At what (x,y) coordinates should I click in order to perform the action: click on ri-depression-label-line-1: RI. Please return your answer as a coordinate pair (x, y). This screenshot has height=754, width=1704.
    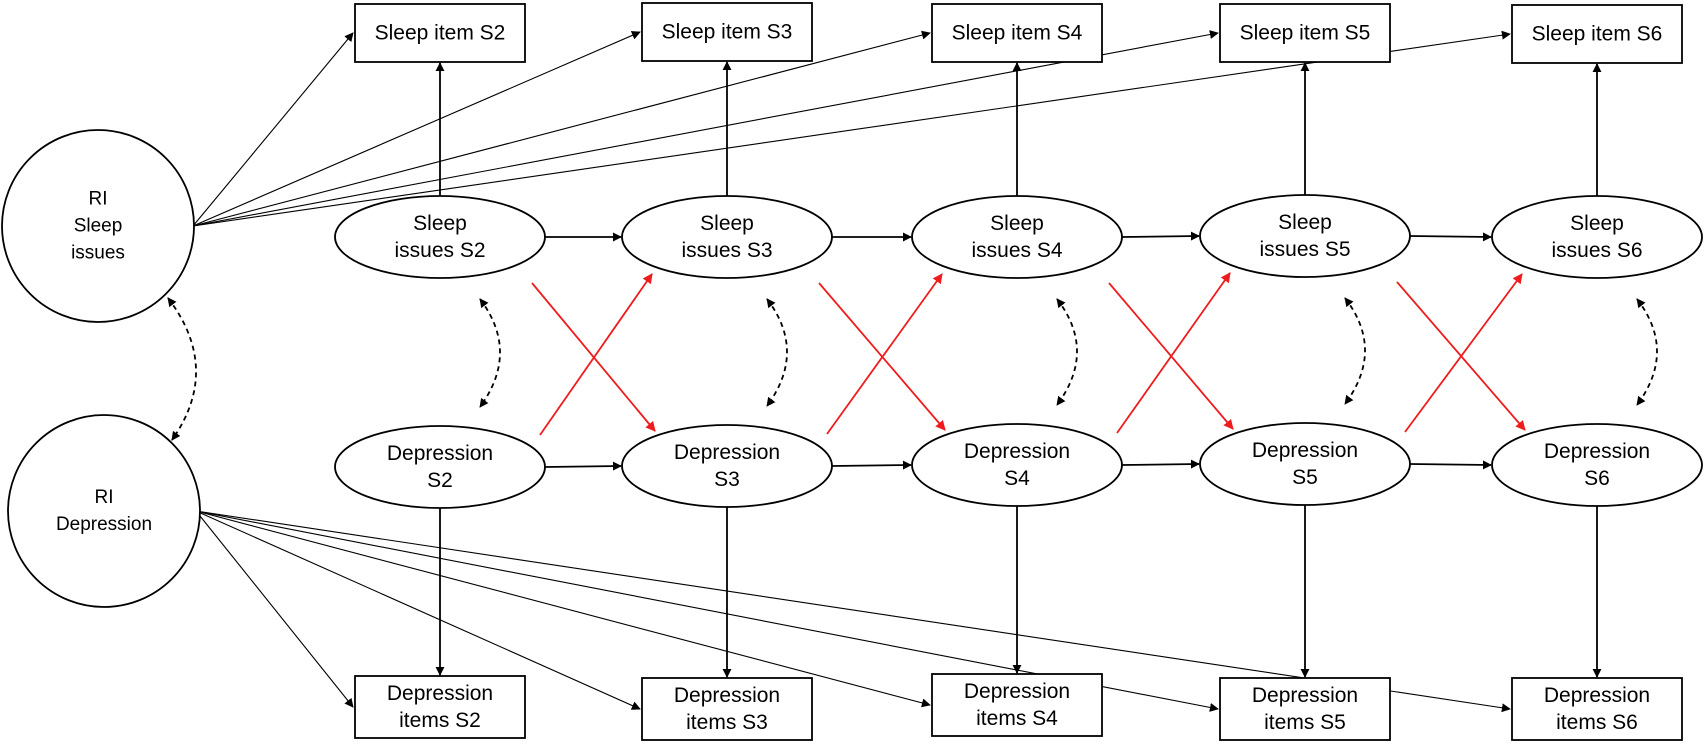
    Looking at the image, I should click on (104, 497).